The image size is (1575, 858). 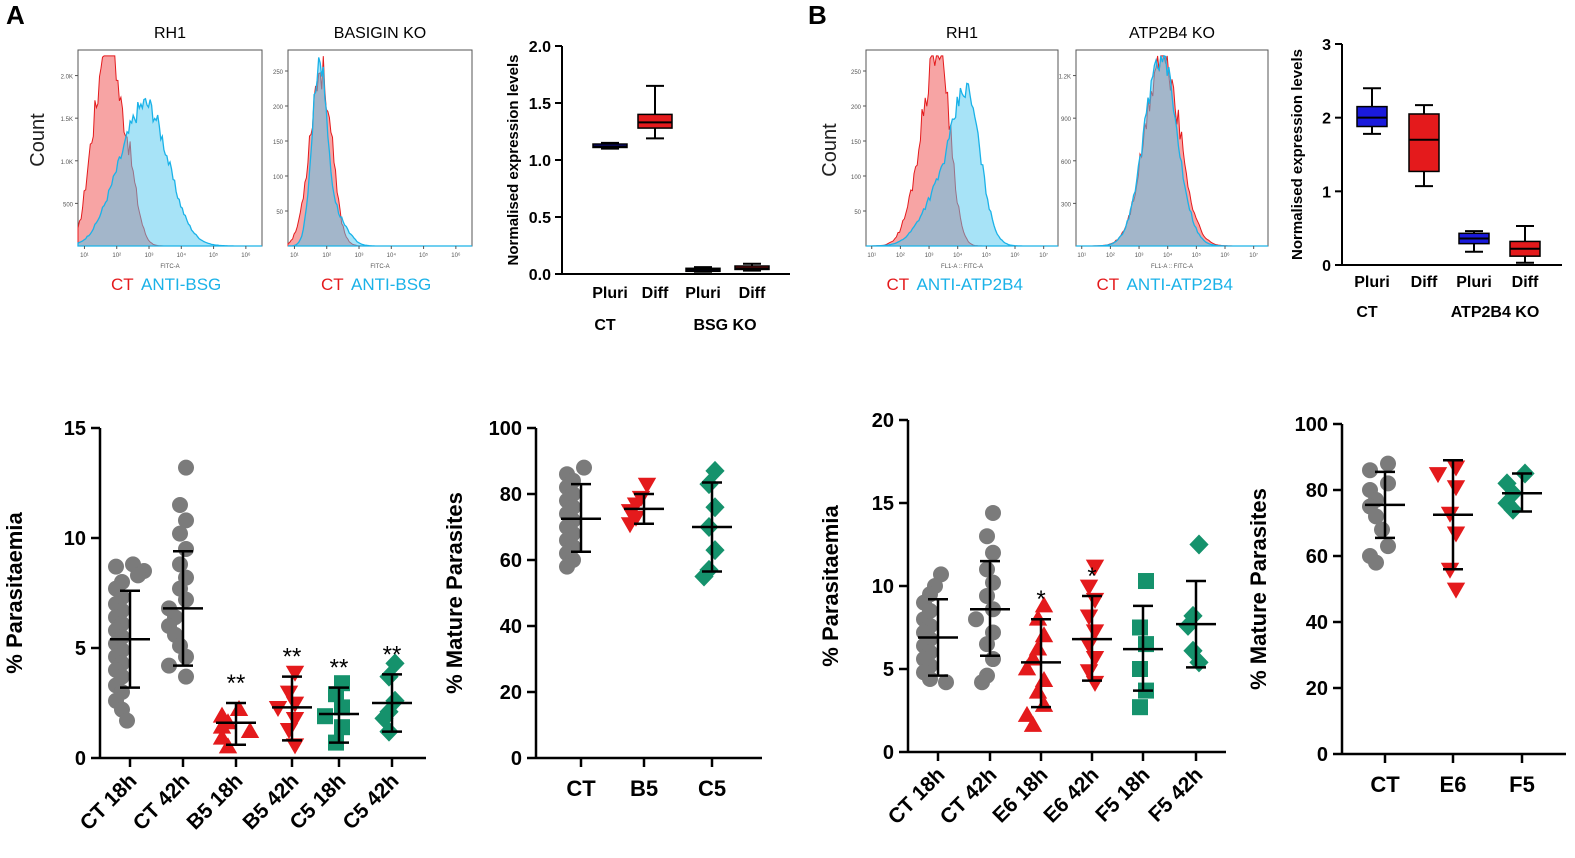 I want to click on B-para-x-tick-label: E6 42h, so click(x=1071, y=795).